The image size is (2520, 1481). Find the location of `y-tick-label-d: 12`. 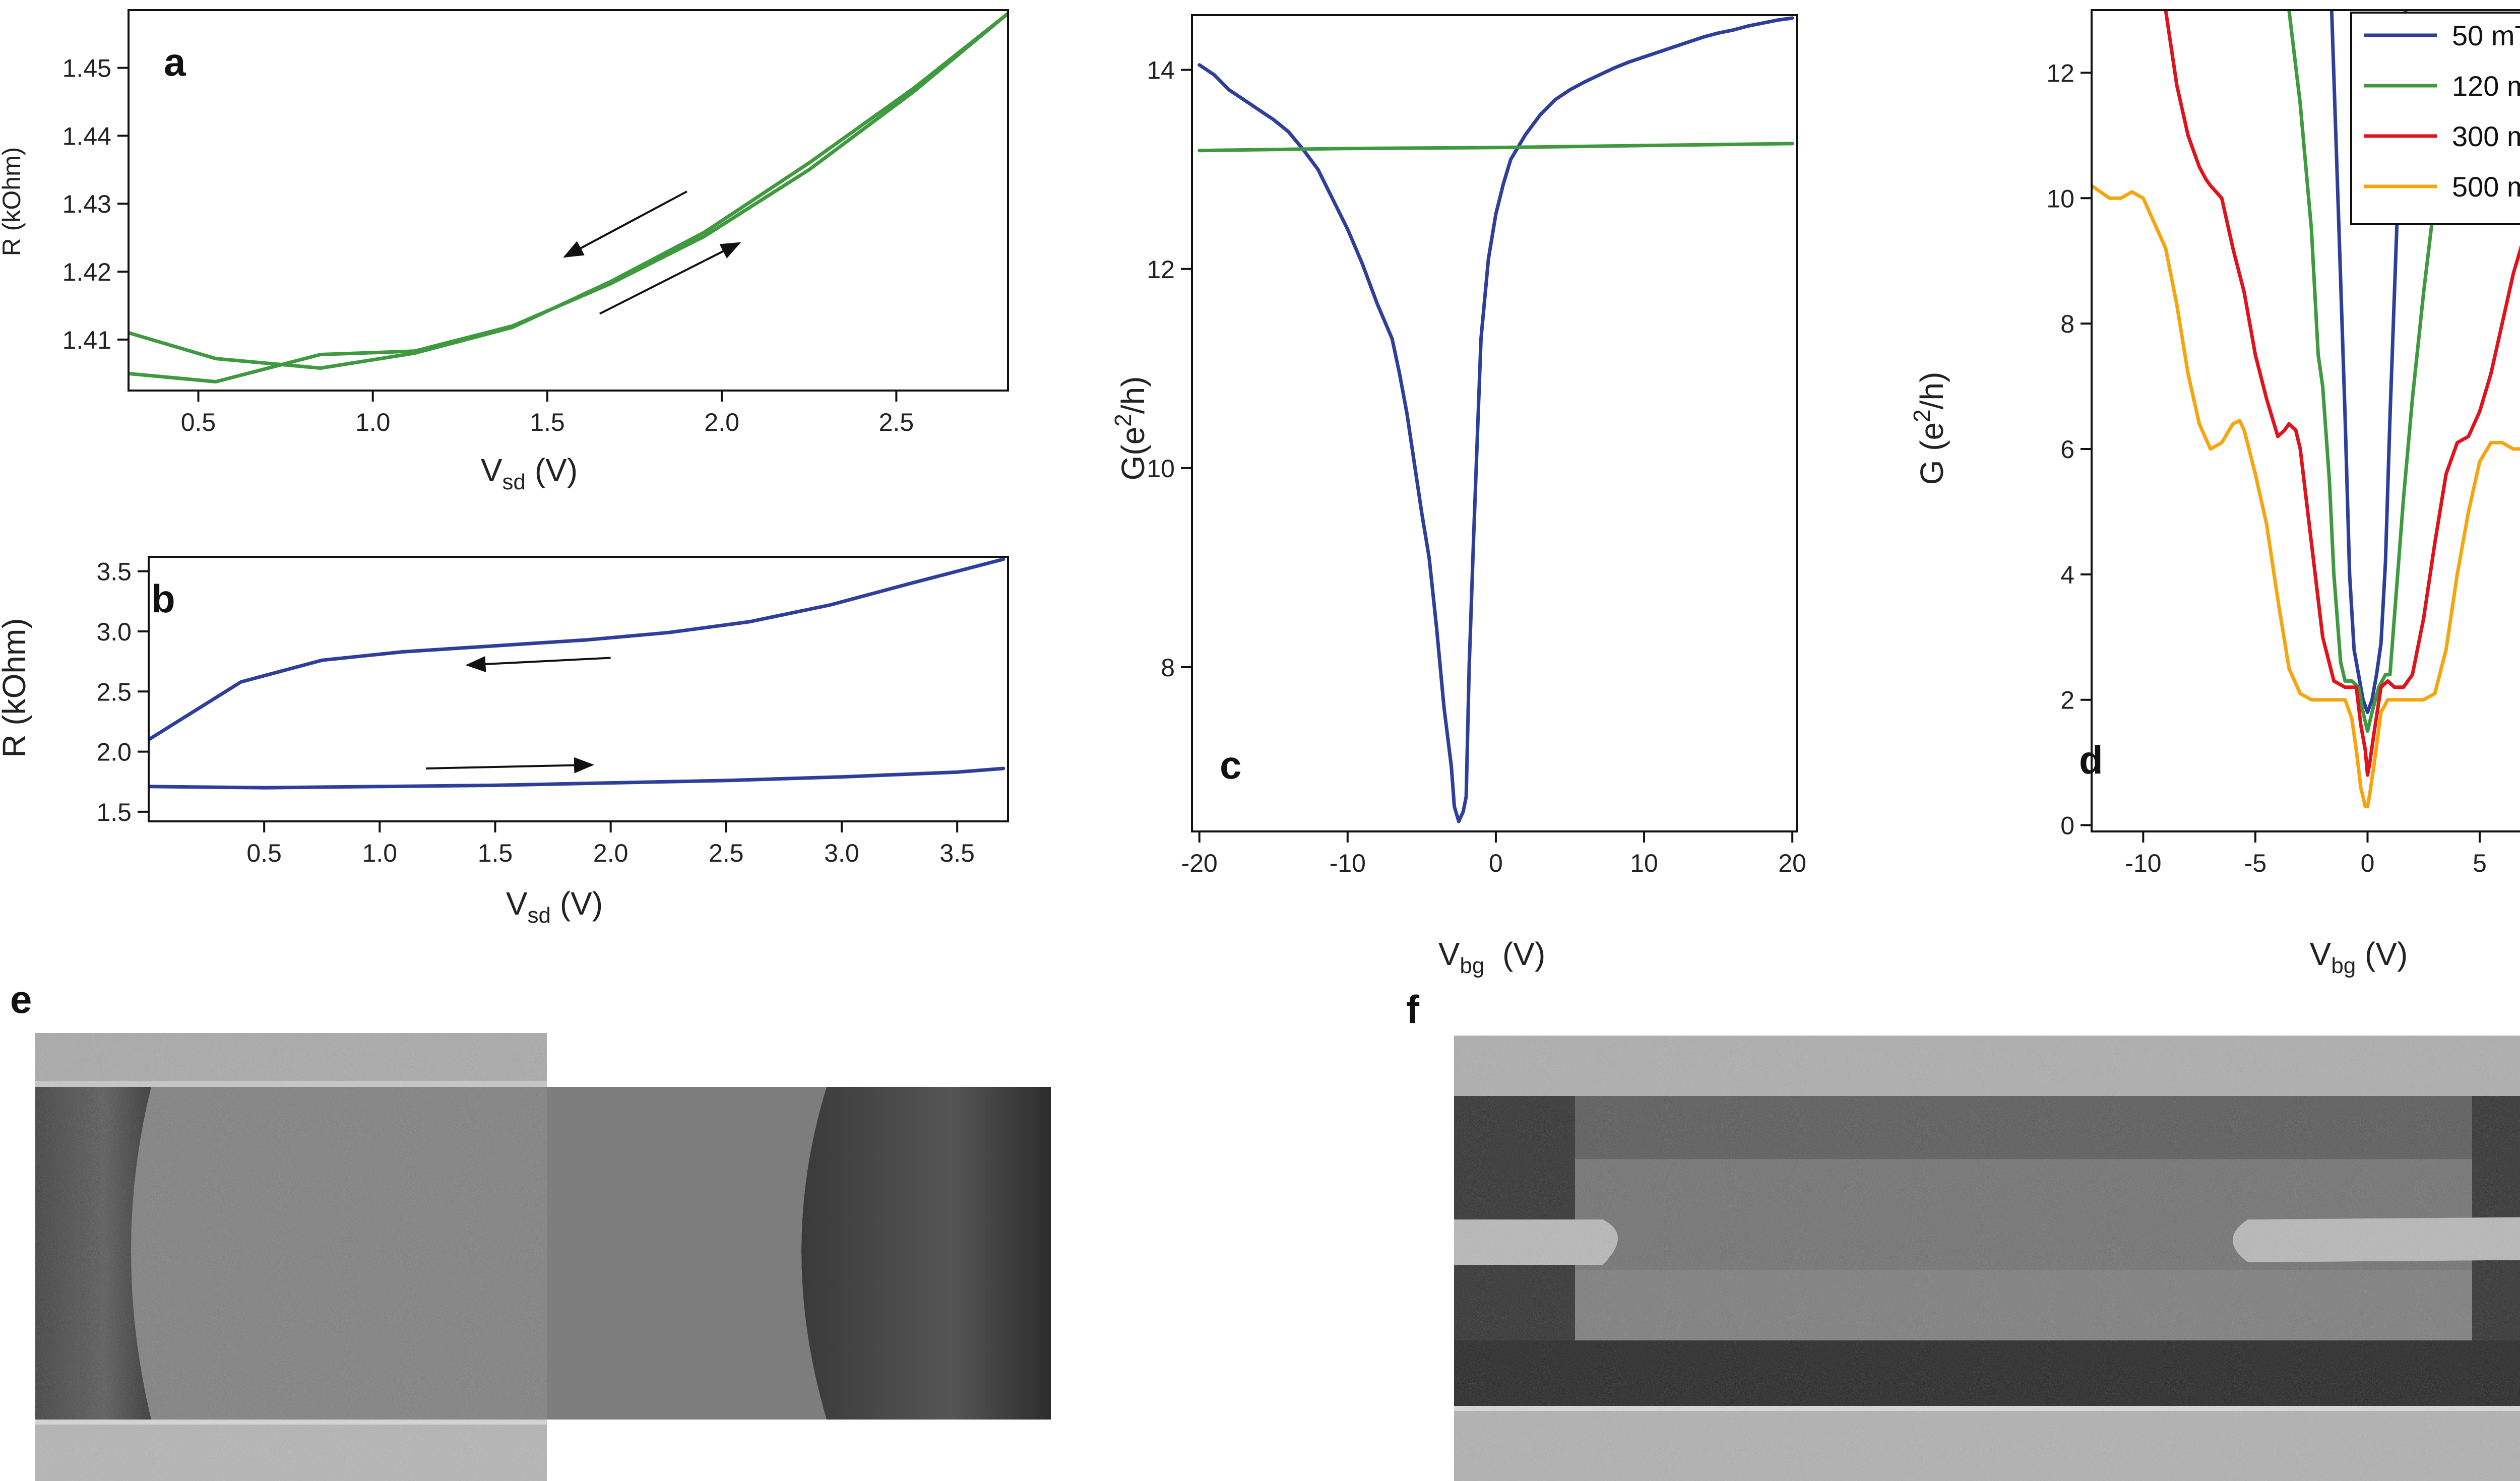

y-tick-label-d: 12 is located at coordinates (2060, 73).